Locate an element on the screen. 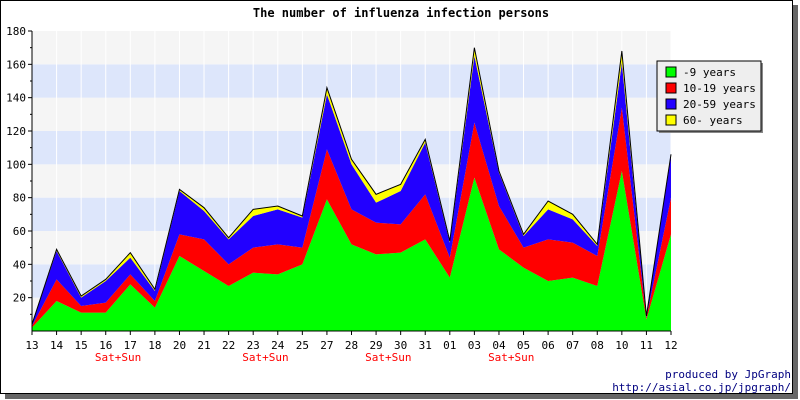 This screenshot has width=800, height=400. legend-label: 60- years is located at coordinates (713, 120).